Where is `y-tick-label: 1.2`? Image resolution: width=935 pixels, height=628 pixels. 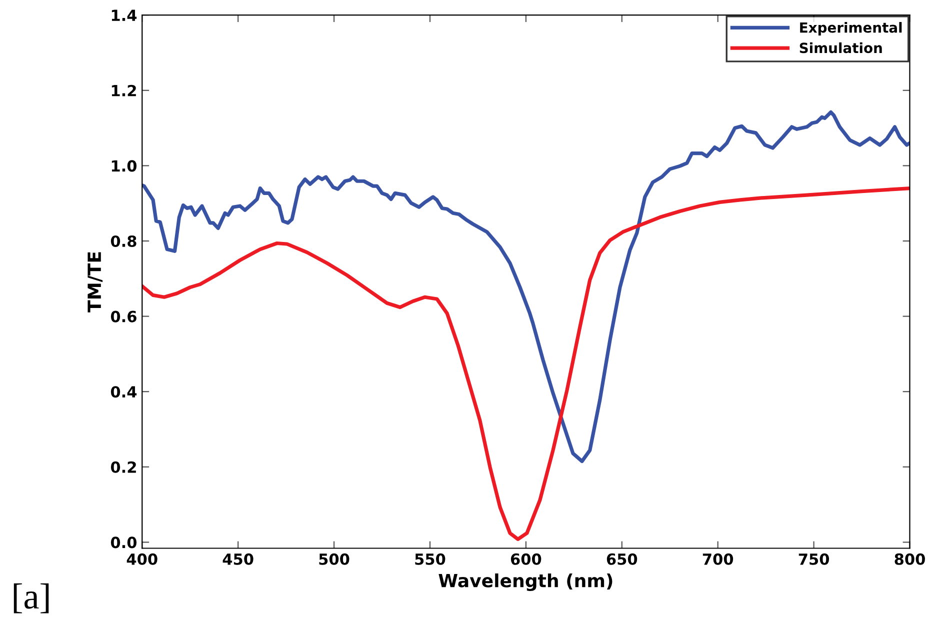 y-tick-label: 1.2 is located at coordinates (124, 90).